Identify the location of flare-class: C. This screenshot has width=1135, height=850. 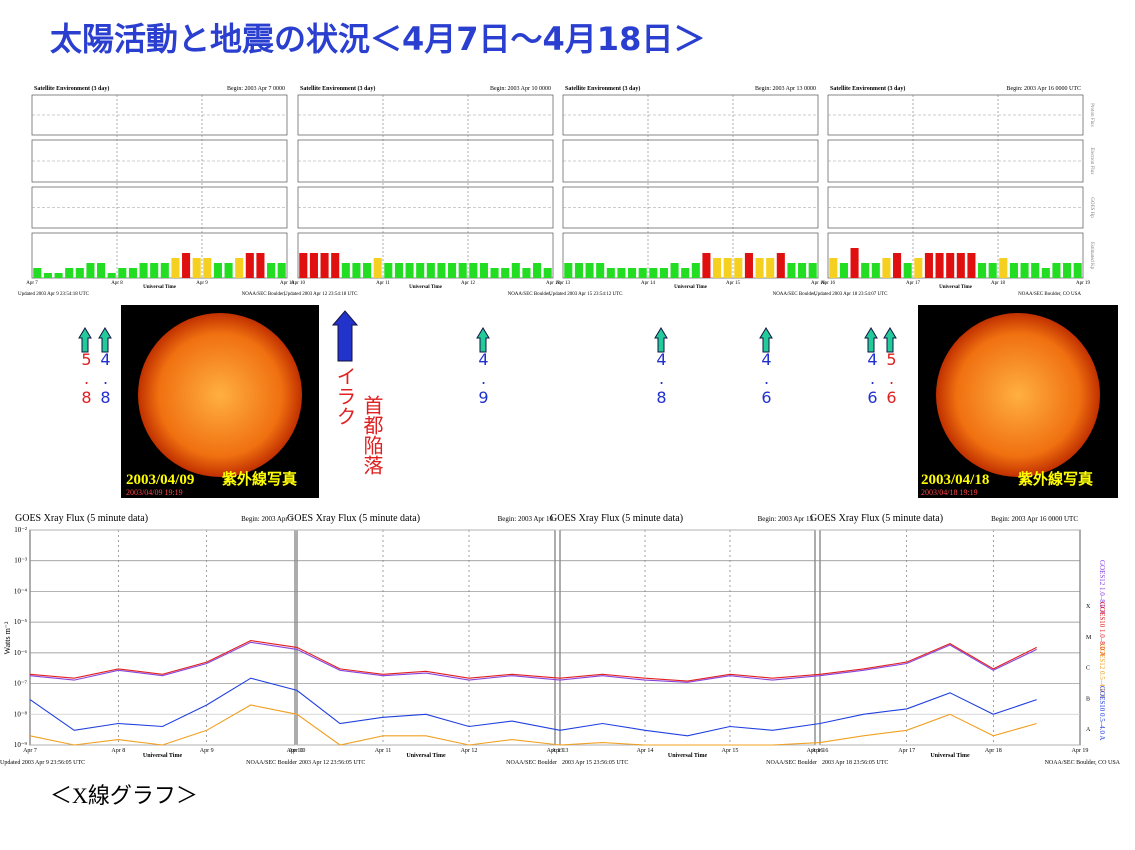
(1088, 669).